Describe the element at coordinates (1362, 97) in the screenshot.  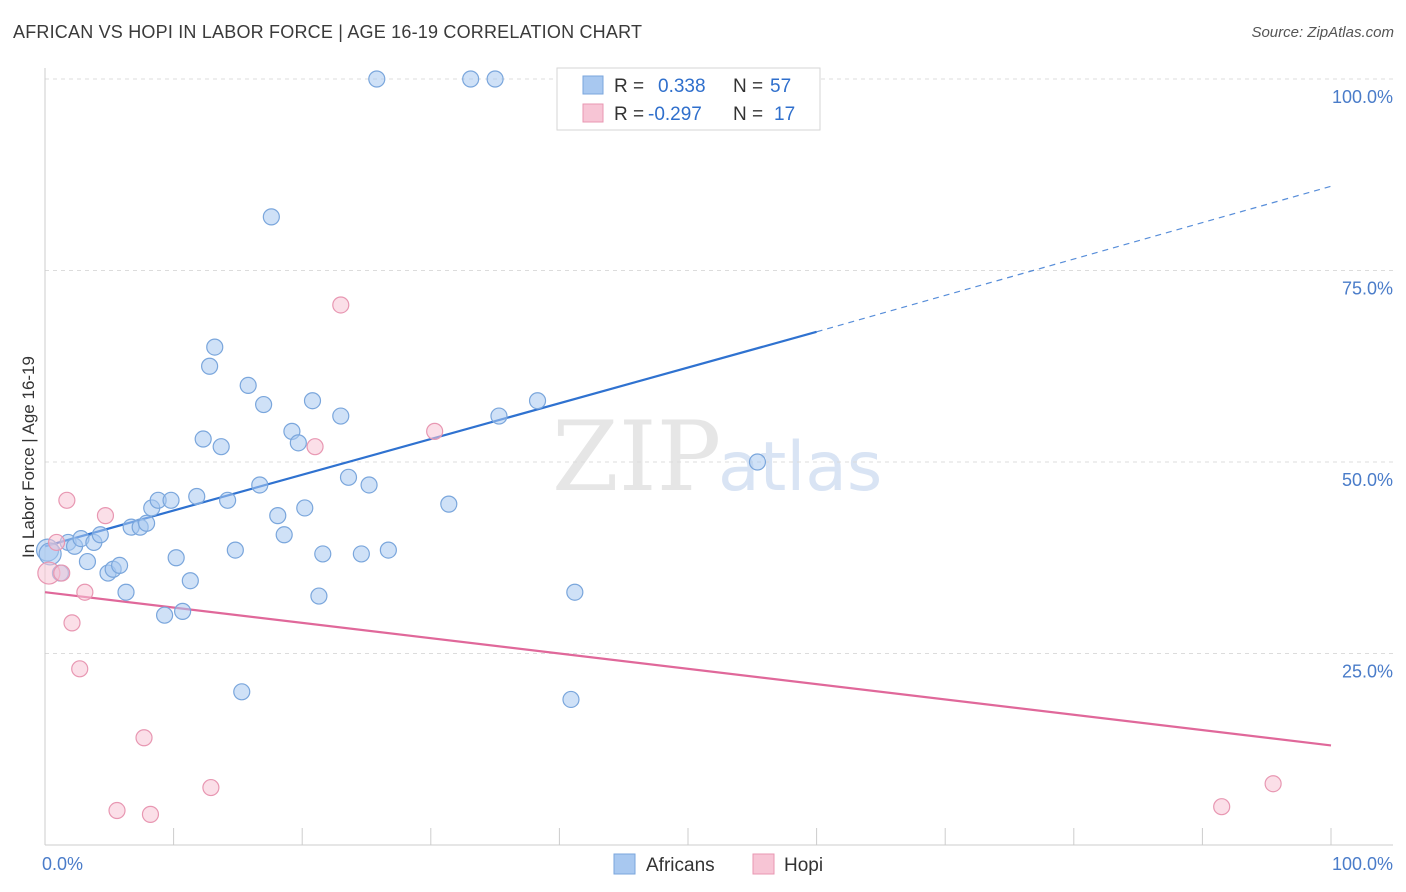
I see `y-tick-label: 100.0%` at that location.